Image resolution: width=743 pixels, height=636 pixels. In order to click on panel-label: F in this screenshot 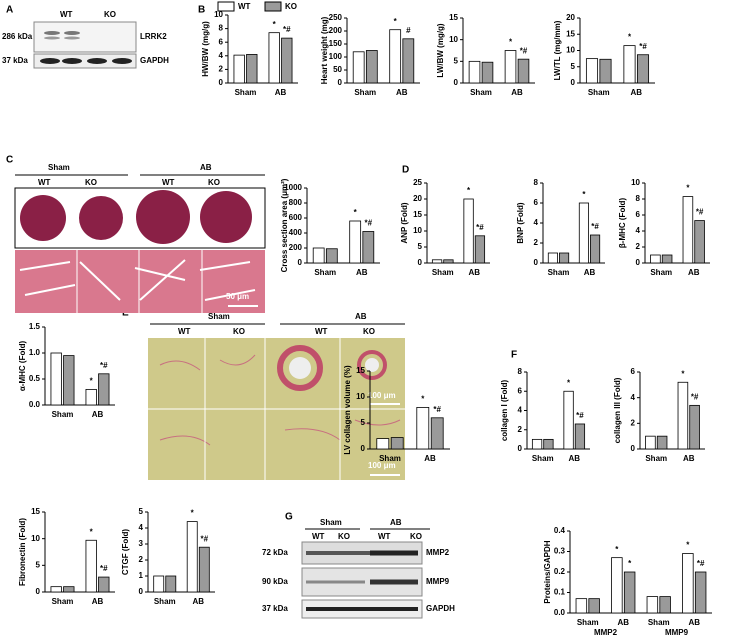, I will do `click(514, 355)`.